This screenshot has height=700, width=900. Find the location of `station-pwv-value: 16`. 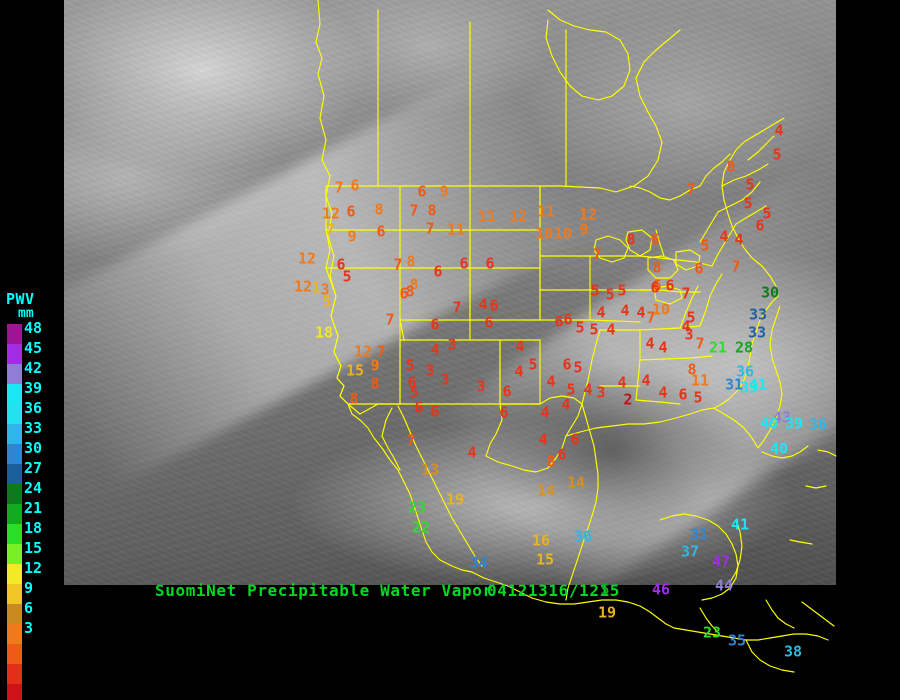

station-pwv-value: 16 is located at coordinates (541, 540).